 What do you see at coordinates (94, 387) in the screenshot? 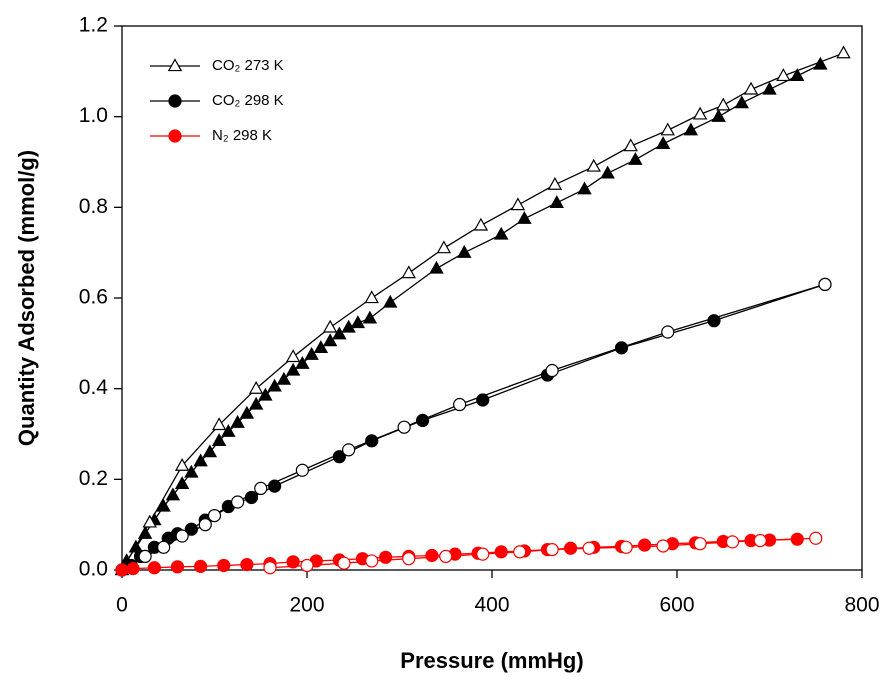
I see `y-tick-label: 0.4` at bounding box center [94, 387].